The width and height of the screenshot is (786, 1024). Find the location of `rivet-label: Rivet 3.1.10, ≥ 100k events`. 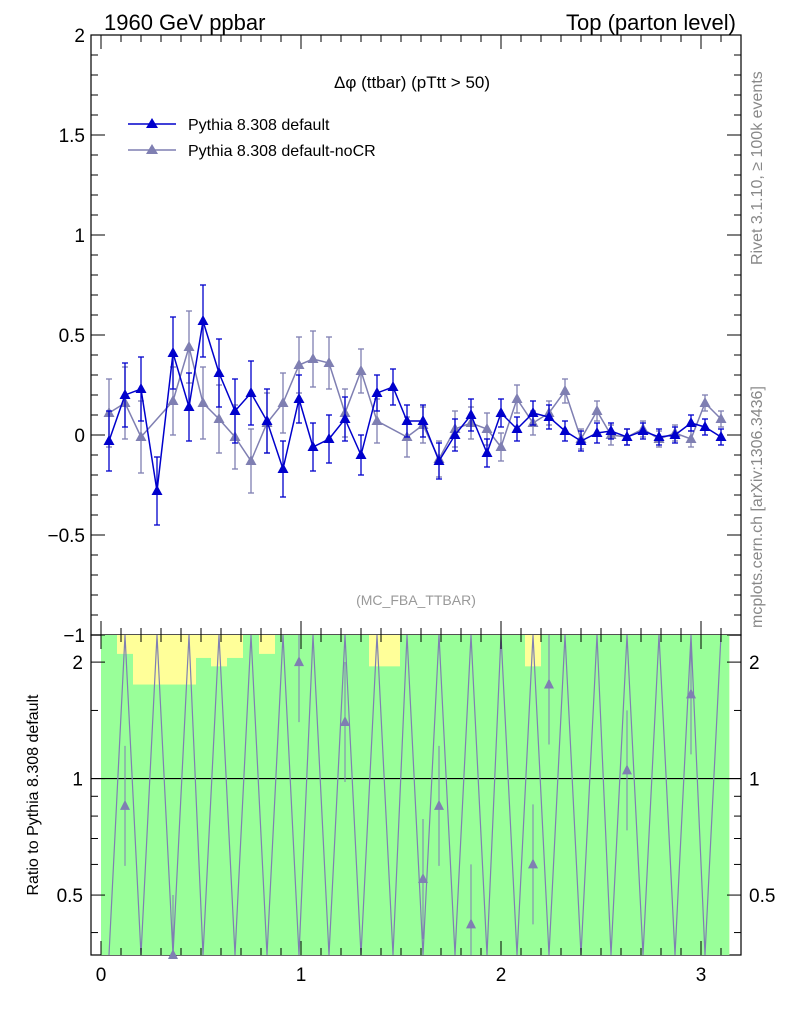

rivet-label: Rivet 3.1.10, ≥ 100k events is located at coordinates (757, 168).